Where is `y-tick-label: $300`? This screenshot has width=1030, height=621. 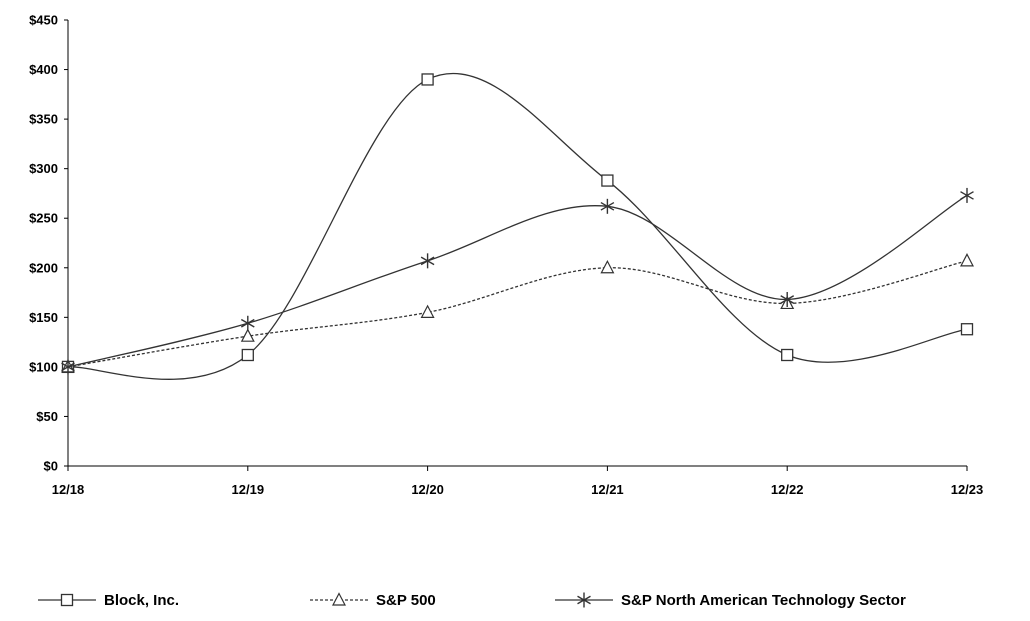 y-tick-label: $300 is located at coordinates (43, 168).